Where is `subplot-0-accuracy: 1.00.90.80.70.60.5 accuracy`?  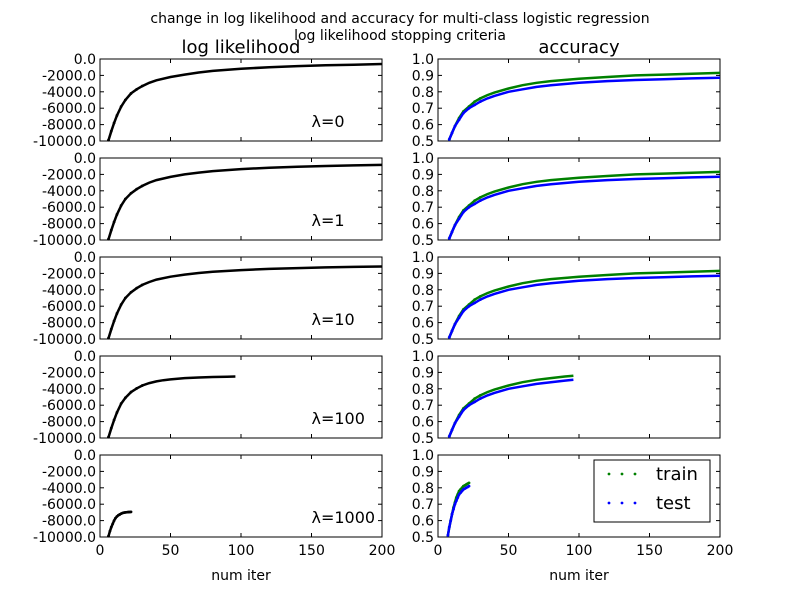
subplot-0-accuracy: 1.00.90.80.70.60.5 accuracy is located at coordinates (566, 93).